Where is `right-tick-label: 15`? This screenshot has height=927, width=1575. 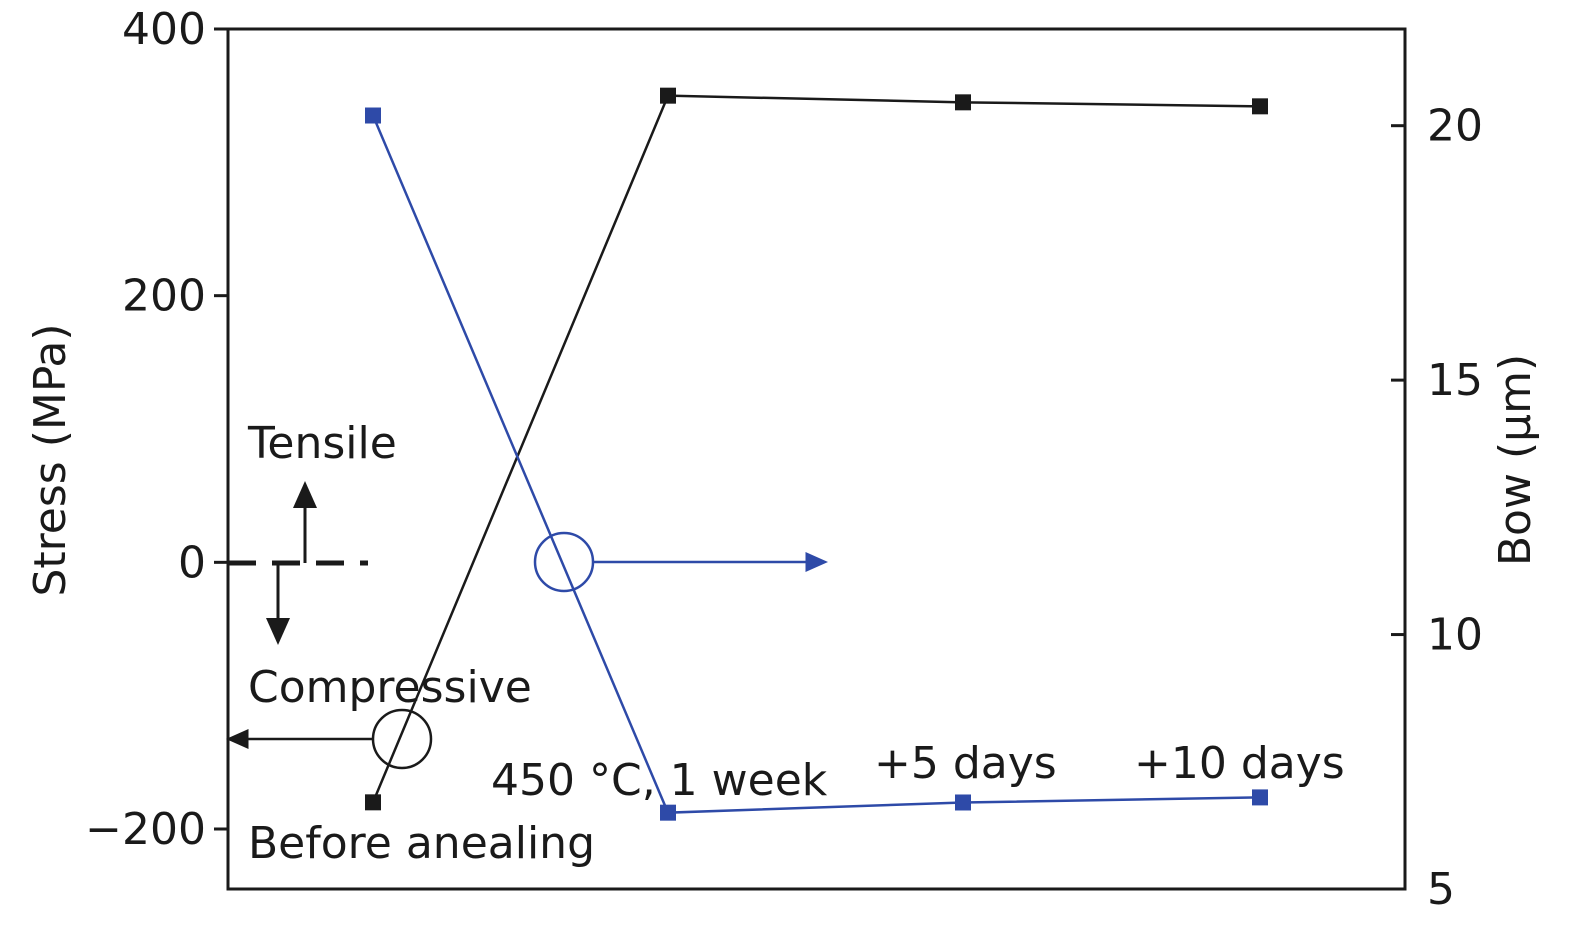
right-tick-label: 15 is located at coordinates (1455, 380).